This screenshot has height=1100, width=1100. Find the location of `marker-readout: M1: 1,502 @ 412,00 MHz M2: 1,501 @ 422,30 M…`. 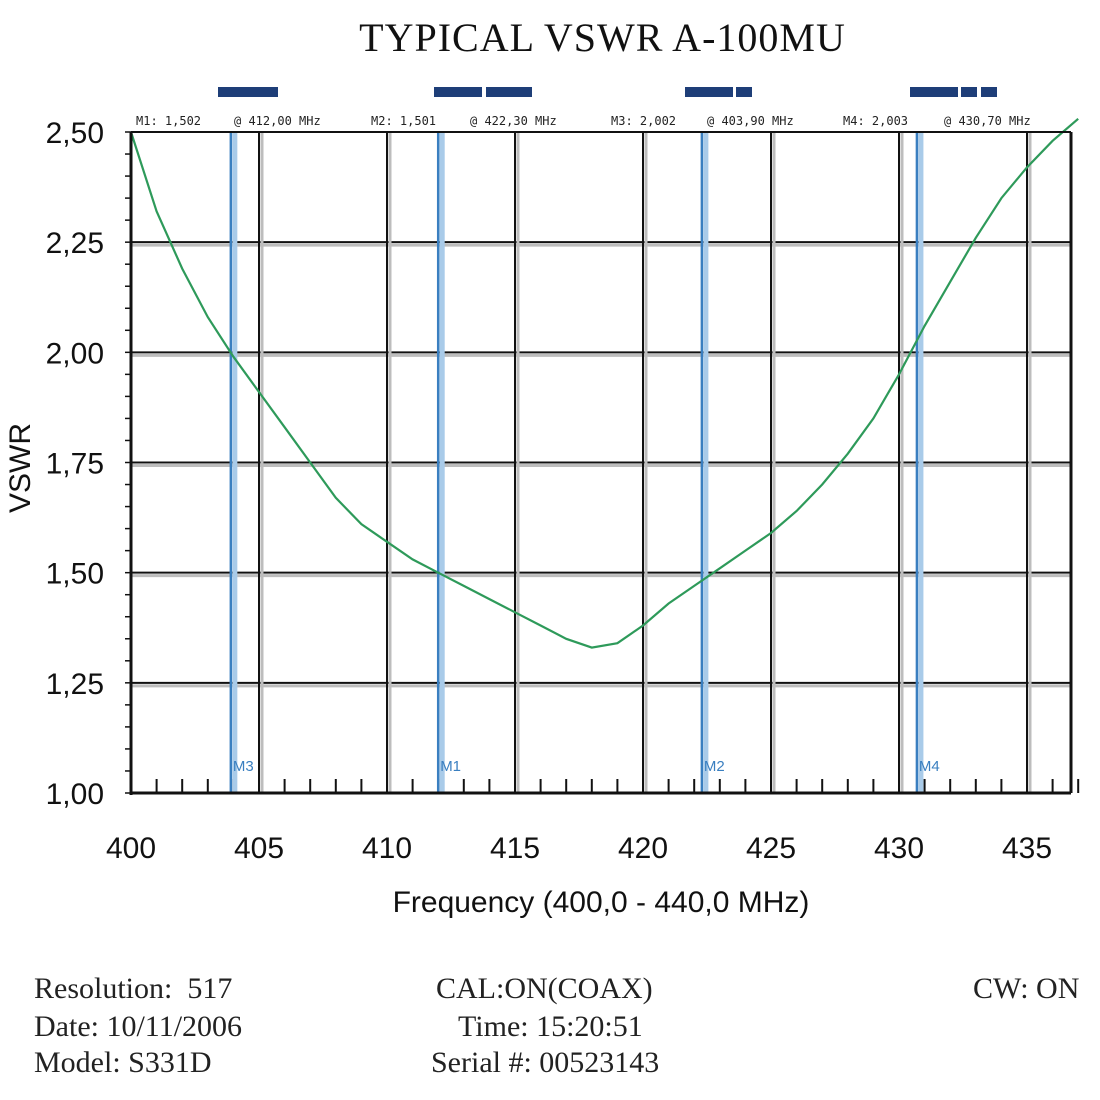

marker-readout: M1: 1,502 @ 412,00 MHz M2: 1,501 @ 422,30 M… is located at coordinates (583, 121).